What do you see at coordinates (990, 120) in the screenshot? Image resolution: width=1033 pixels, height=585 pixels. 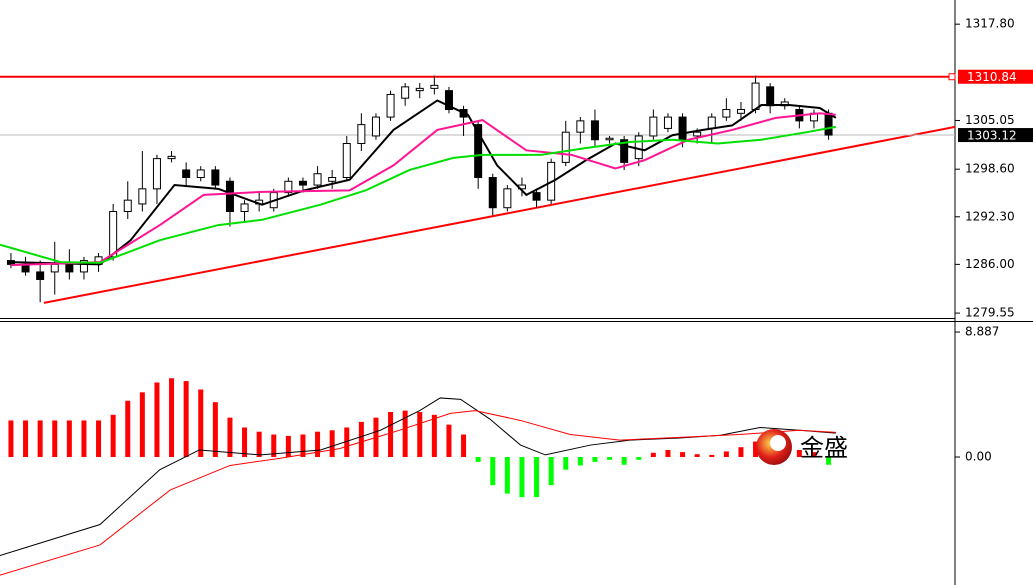 I see `y-tick-label: 1305.05` at bounding box center [990, 120].